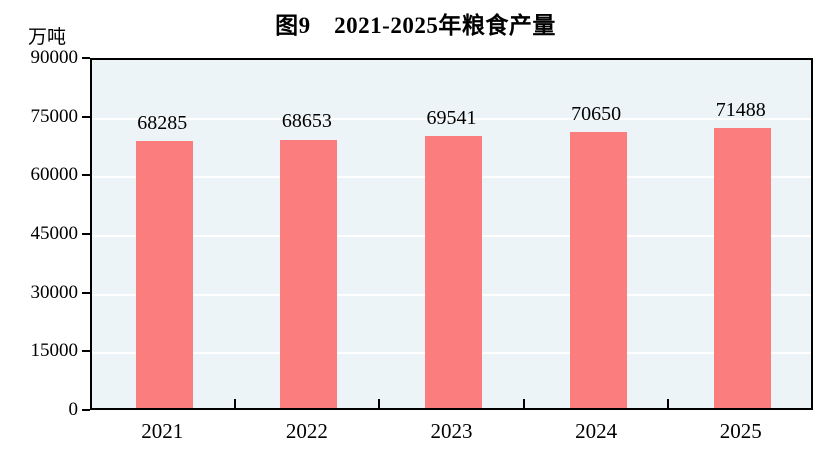 This screenshot has width=831, height=455. What do you see at coordinates (306, 121) in the screenshot?
I see `bar-value-label: 68653` at bounding box center [306, 121].